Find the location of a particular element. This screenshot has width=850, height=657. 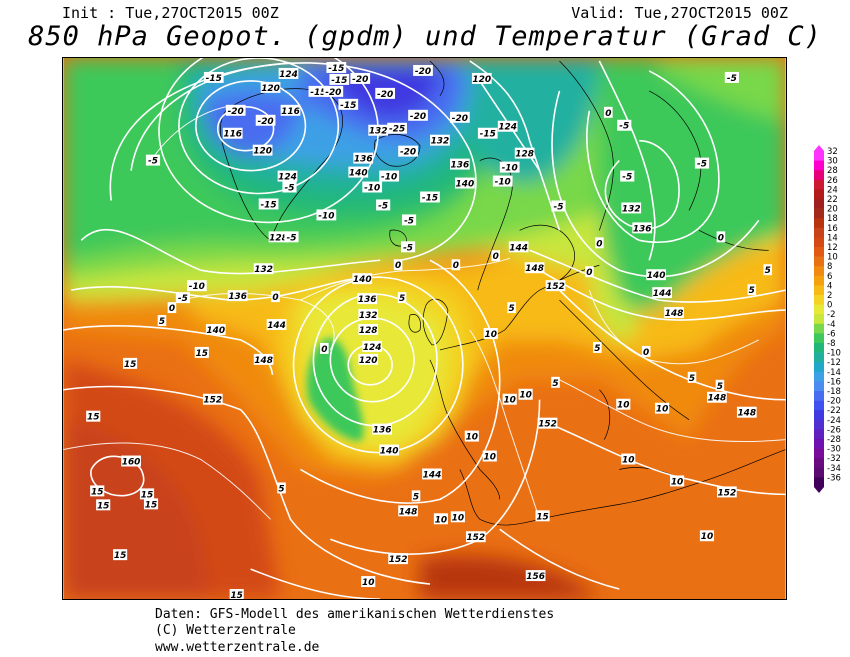

legend-value: -2 is located at coordinates (831, 315).